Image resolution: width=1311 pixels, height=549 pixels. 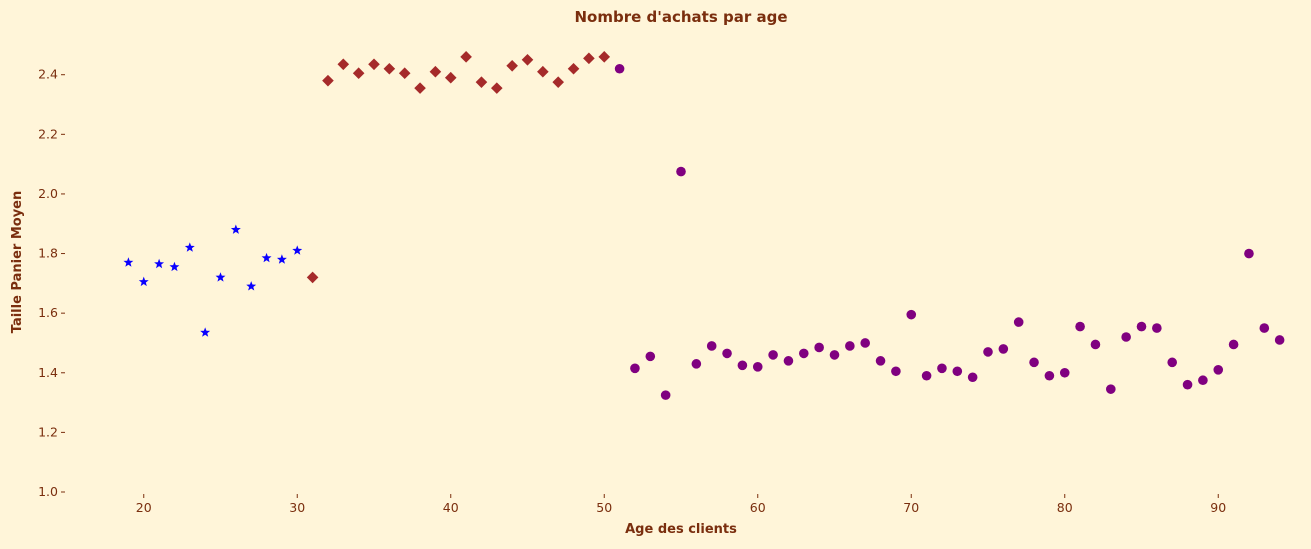 I want to click on x-axis: 20 30 40 50 60 70 80 90, so click(x=681, y=504).